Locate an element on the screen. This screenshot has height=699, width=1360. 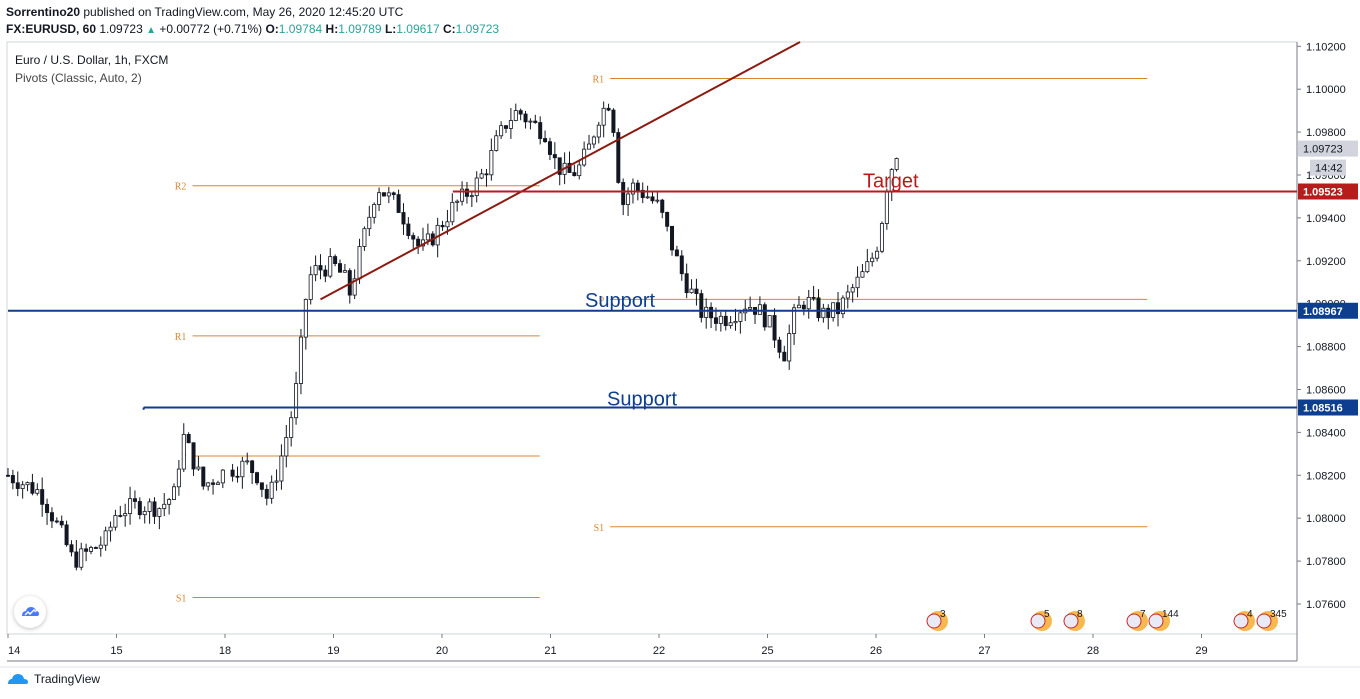
x-tick-label: 19 is located at coordinates (333, 651).